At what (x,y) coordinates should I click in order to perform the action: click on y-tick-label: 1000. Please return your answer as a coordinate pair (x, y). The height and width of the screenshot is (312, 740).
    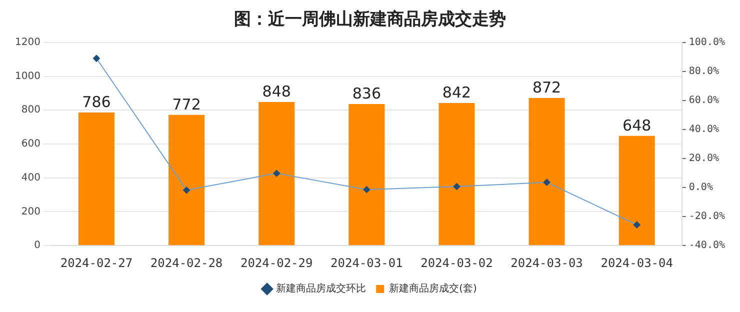
    Looking at the image, I should click on (27, 76).